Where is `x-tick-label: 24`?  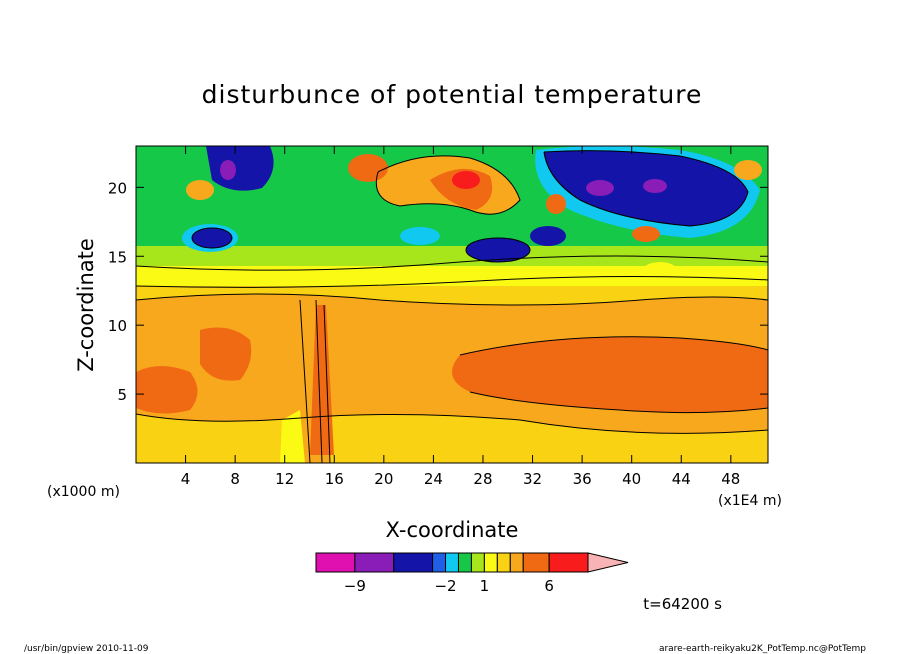 x-tick-label: 24 is located at coordinates (433, 479).